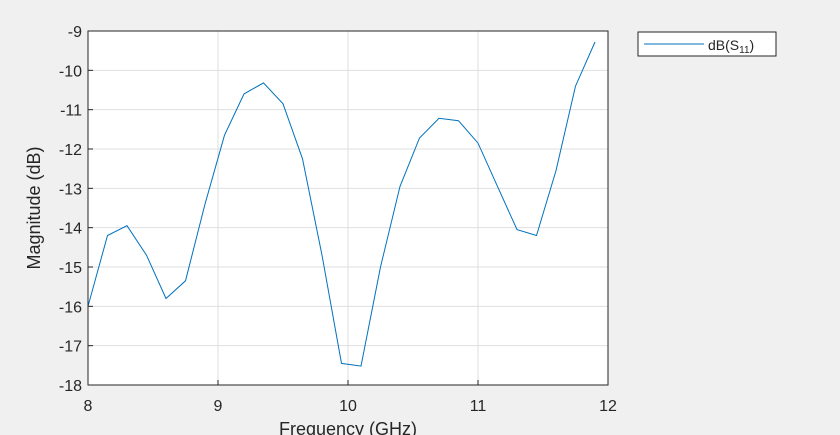 The width and height of the screenshot is (840, 435). What do you see at coordinates (76, 209) in the screenshot?
I see `y-axis-ticks: -9 -10 -11 -12 -13 -14 -15 -16 -17 -18` at bounding box center [76, 209].